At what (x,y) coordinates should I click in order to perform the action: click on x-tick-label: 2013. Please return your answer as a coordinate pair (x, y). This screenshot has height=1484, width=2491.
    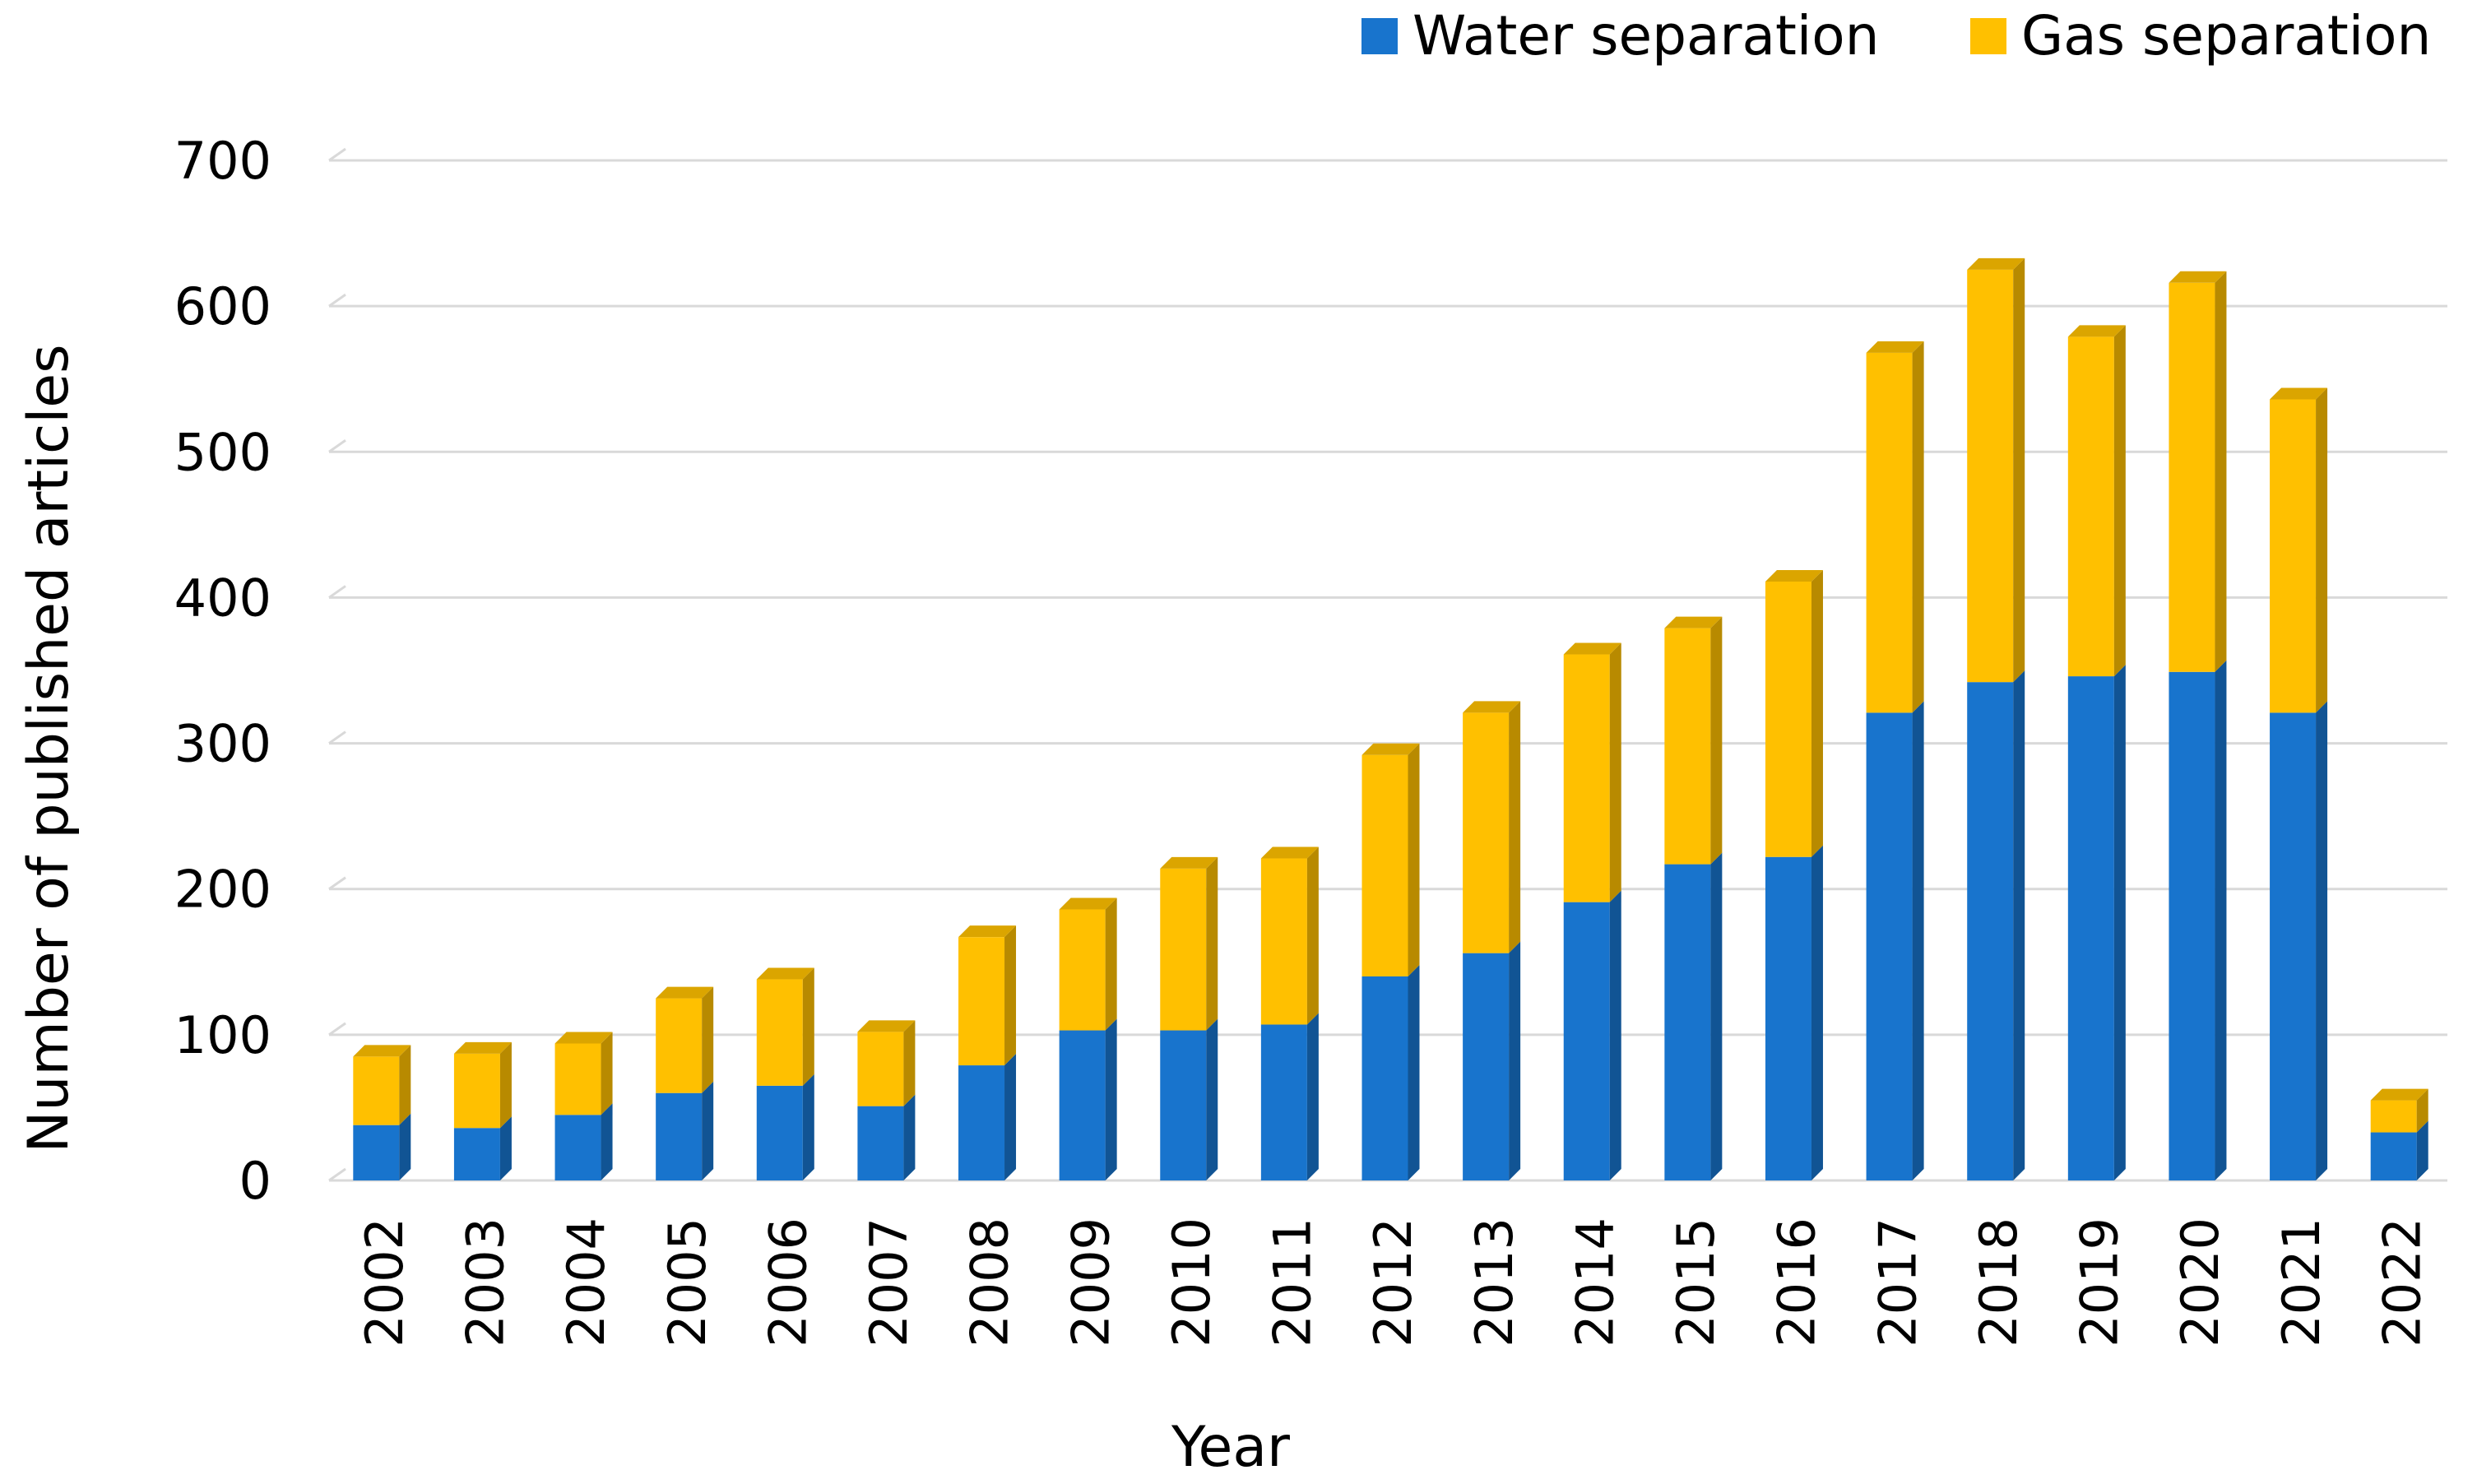
    Looking at the image, I should click on (1494, 1282).